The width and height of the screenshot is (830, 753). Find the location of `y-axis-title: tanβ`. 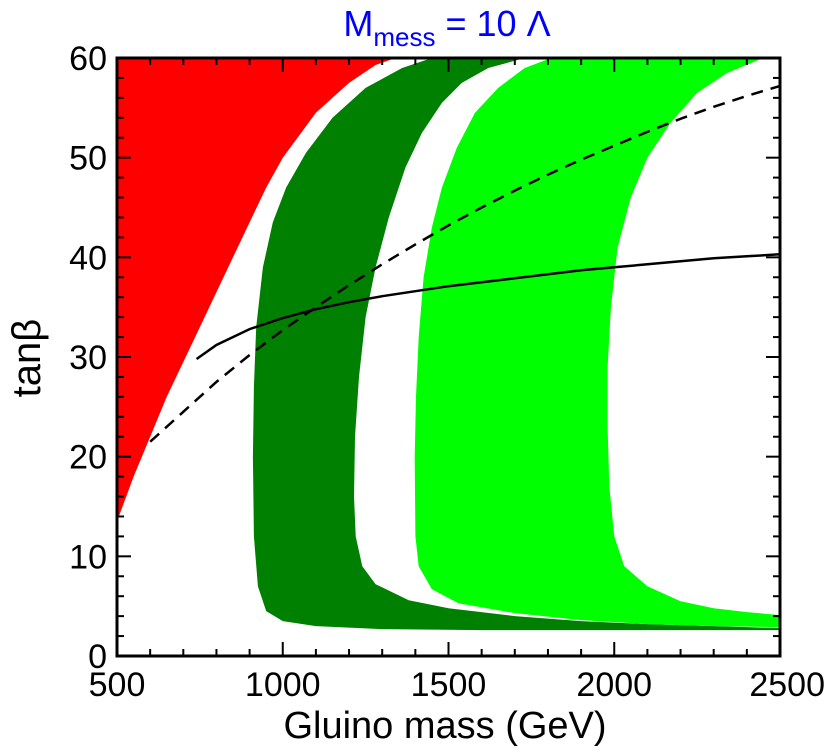

y-axis-title: tanβ is located at coordinates (27, 358).